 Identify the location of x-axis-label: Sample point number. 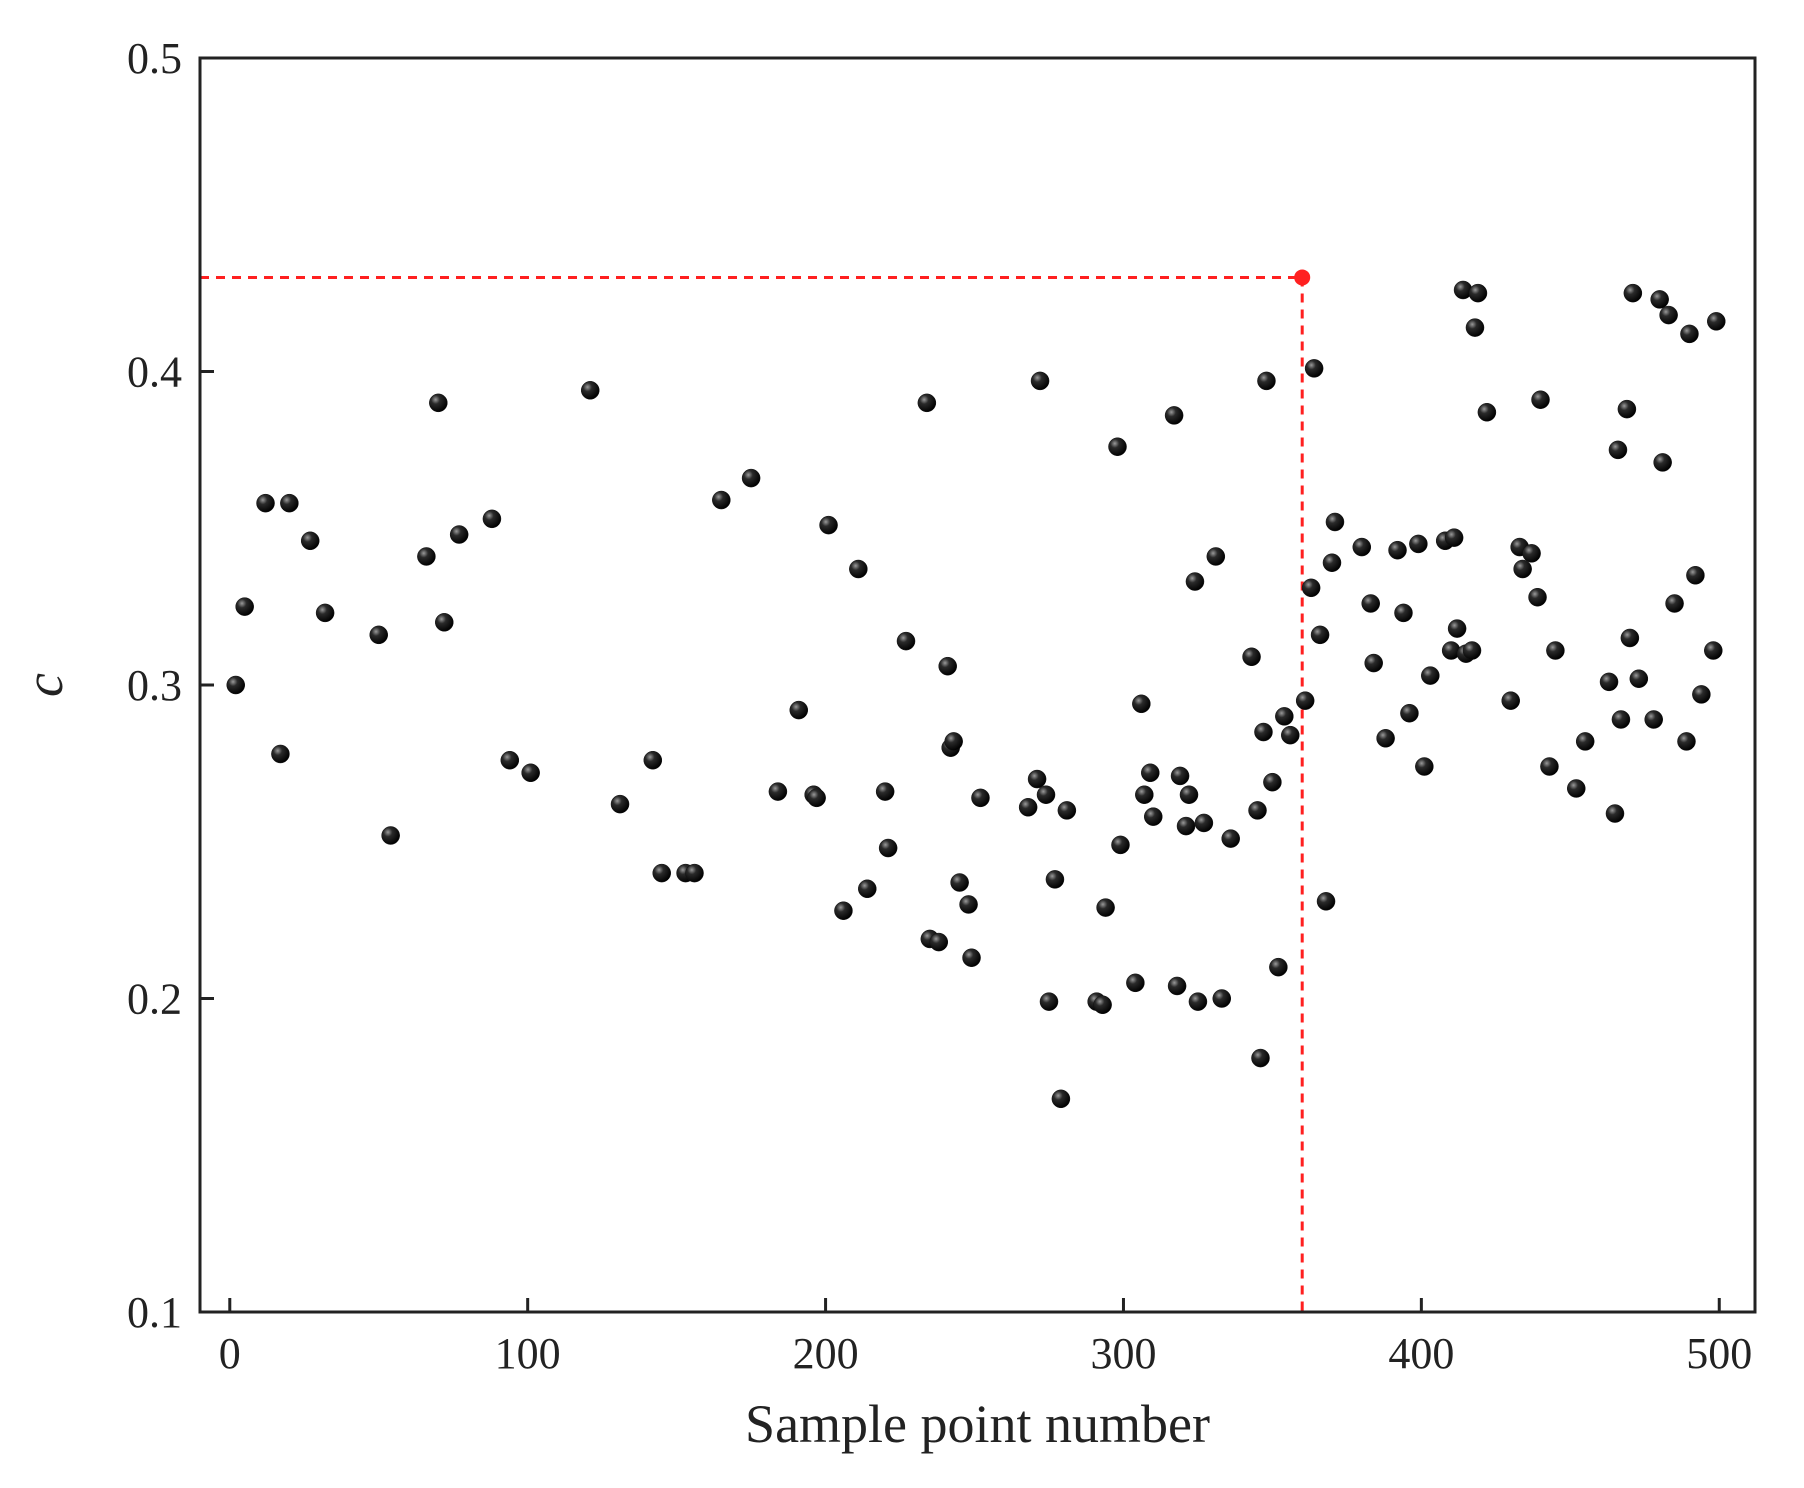
(977, 1424).